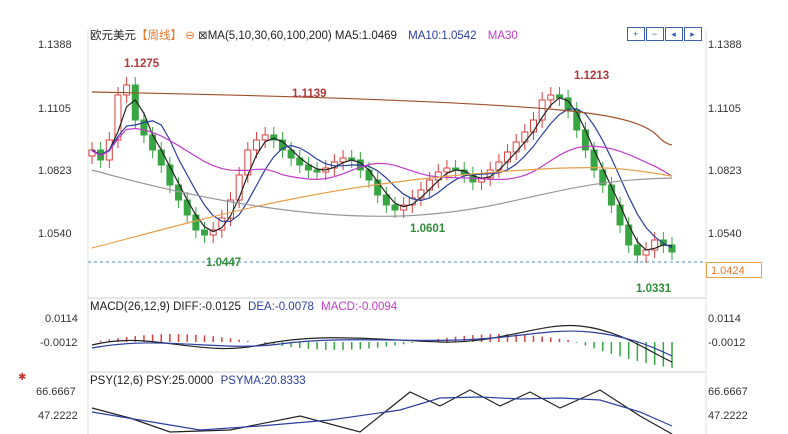 Image resolution: width=788 pixels, height=434 pixels. I want to click on chart-tools: + − ◂ ▸, so click(664, 33).